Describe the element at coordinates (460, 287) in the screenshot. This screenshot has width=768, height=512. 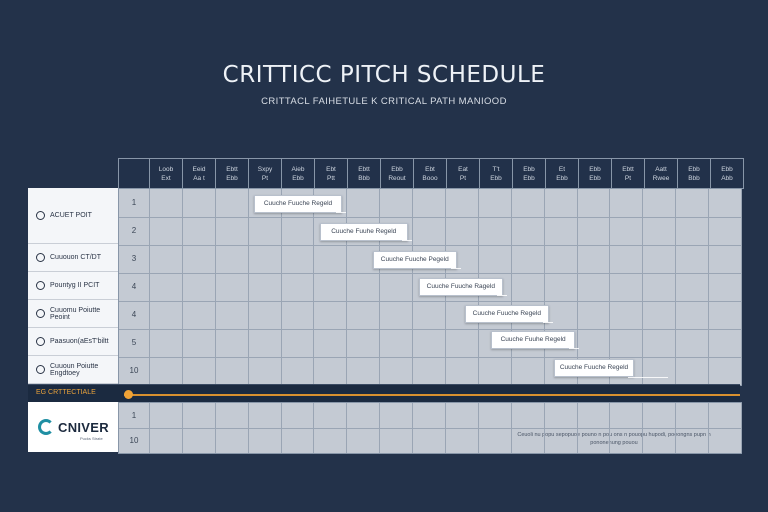
I see `gantt-task-bar: Cuuche Fuuche Rageld` at that location.